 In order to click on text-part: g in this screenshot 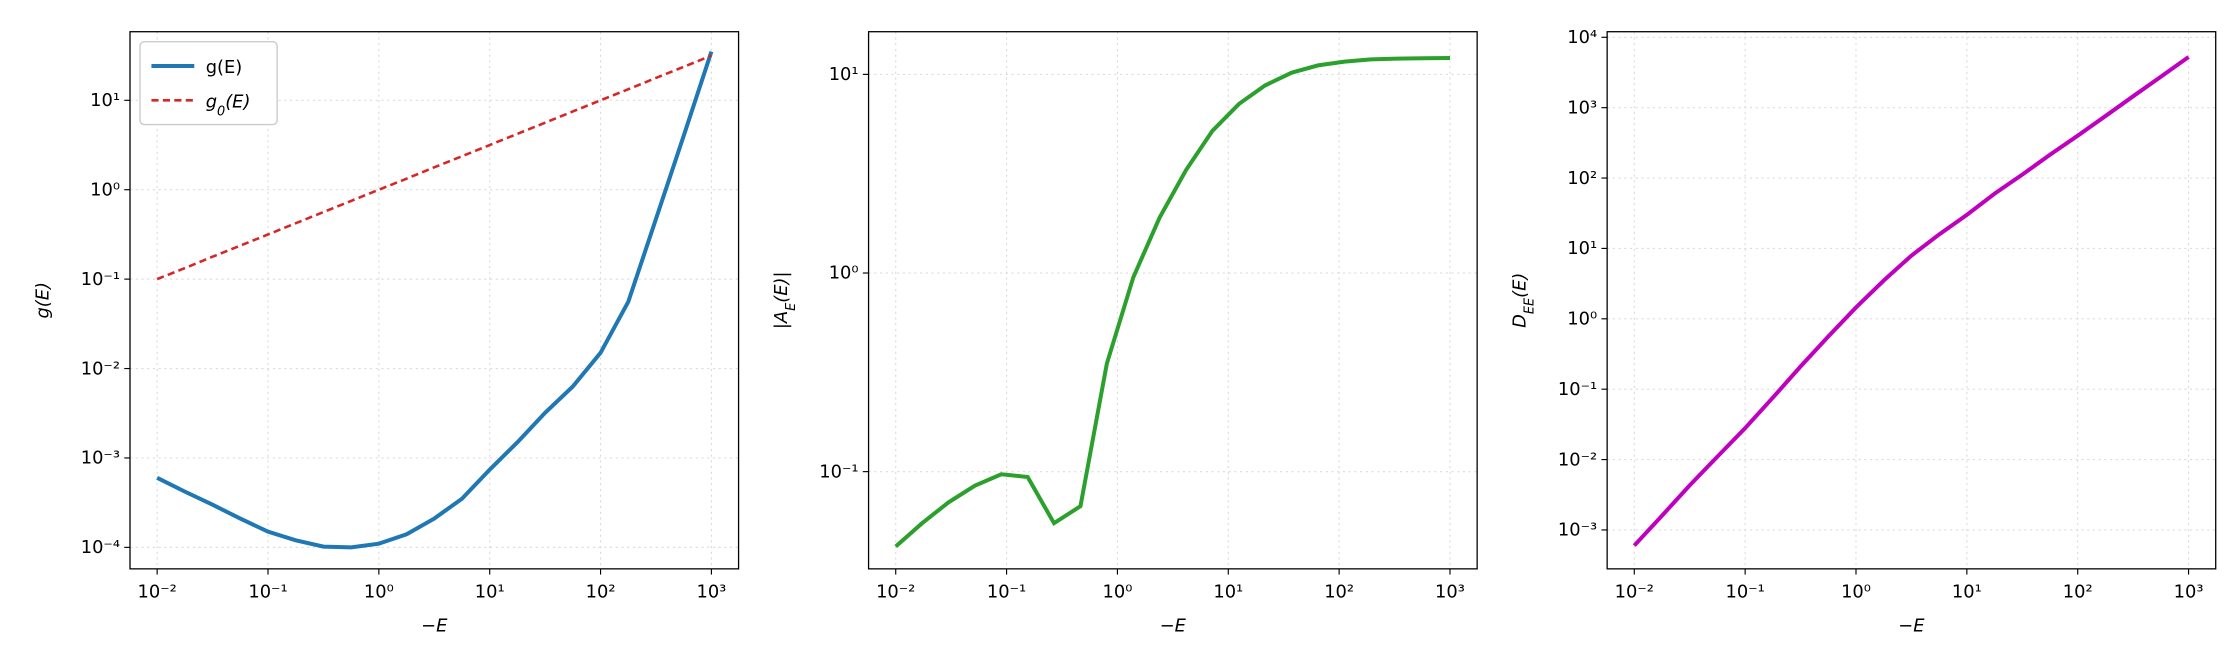, I will do `click(211, 101)`.